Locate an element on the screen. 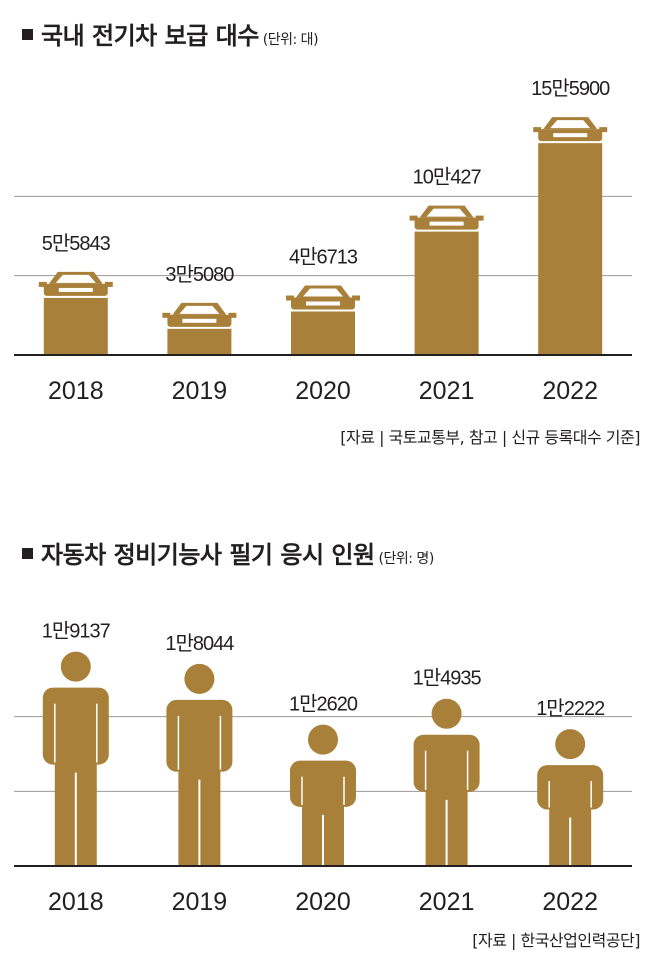 This screenshot has height=973, width=658. value-label: 1만8044 is located at coordinates (199, 643).